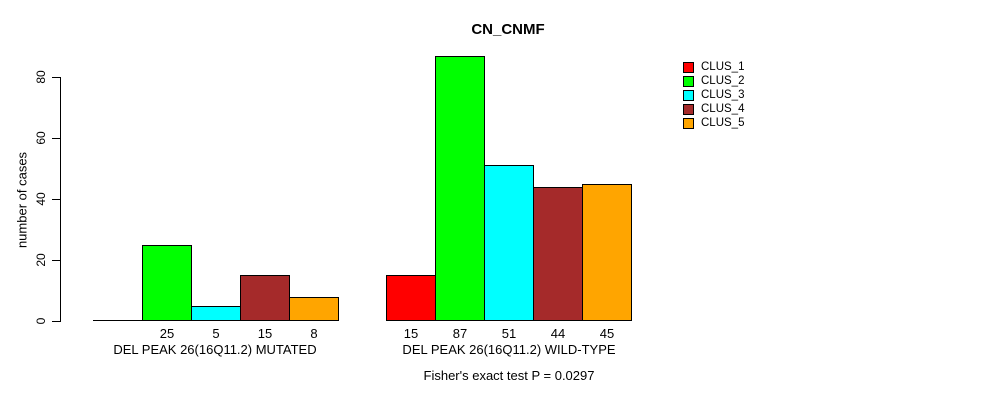 This screenshot has height=400, width=990. I want to click on bar-clus_3-group1, so click(216, 313).